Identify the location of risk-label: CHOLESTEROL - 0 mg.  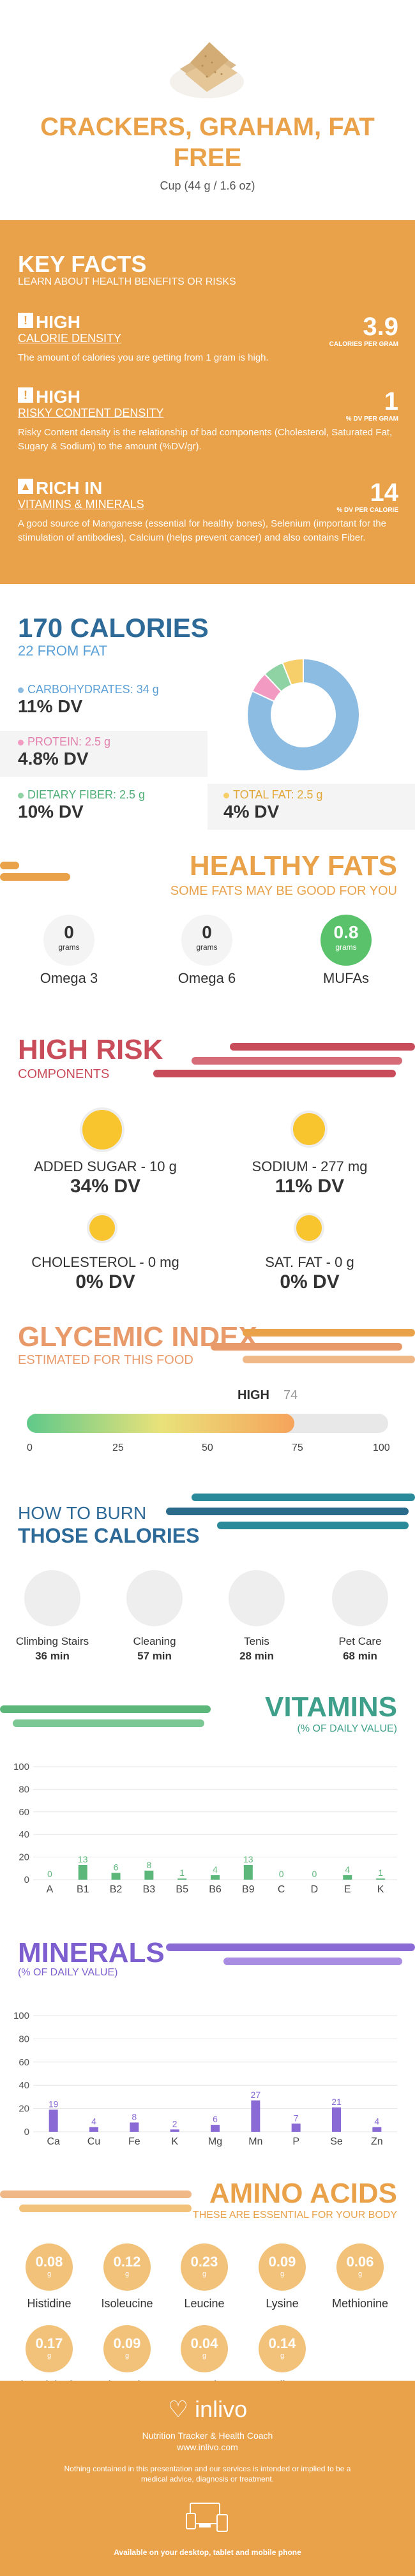
(105, 1262).